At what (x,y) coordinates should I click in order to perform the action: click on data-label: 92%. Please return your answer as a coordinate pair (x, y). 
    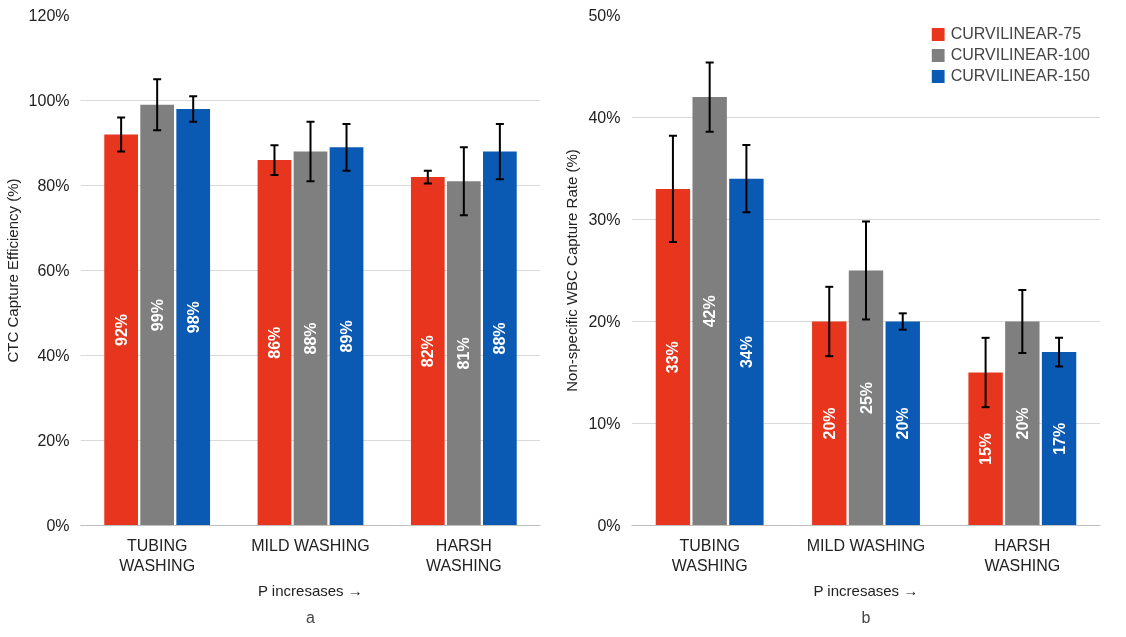
    Looking at the image, I should click on (121, 330).